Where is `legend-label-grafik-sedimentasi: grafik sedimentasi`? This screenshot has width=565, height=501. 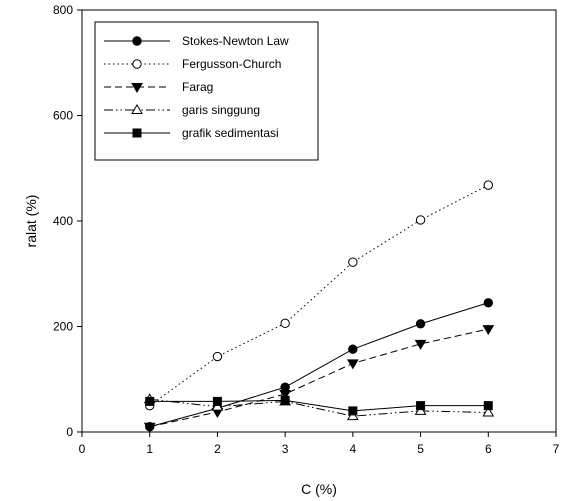 legend-label-grafik-sedimentasi: grafik sedimentasi is located at coordinates (230, 133).